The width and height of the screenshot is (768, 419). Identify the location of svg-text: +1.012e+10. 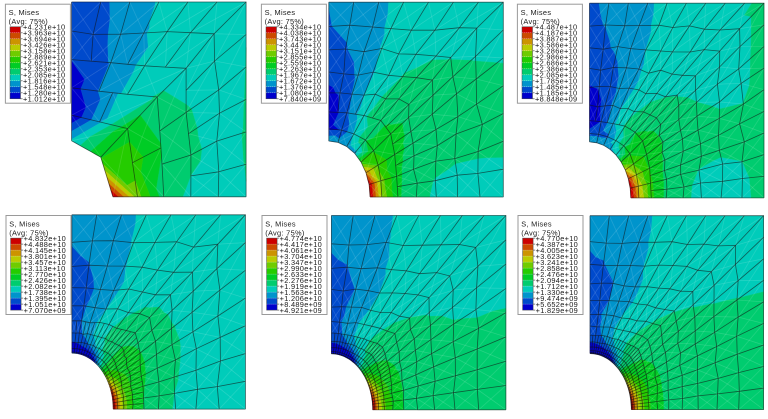
(44, 99).